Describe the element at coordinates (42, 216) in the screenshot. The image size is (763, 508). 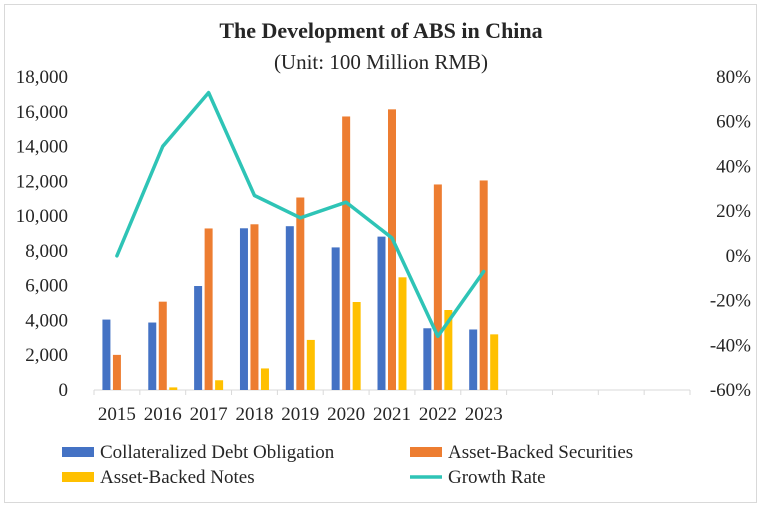
I see `y-left-tick-label: 10,000` at that location.